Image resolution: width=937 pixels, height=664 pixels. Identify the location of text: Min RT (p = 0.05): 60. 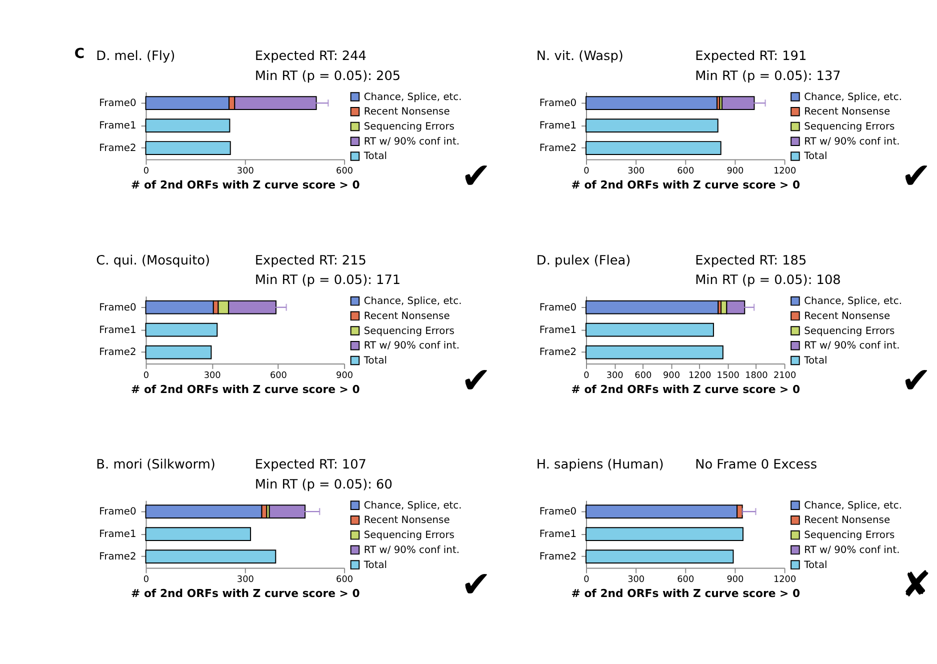
(323, 484).